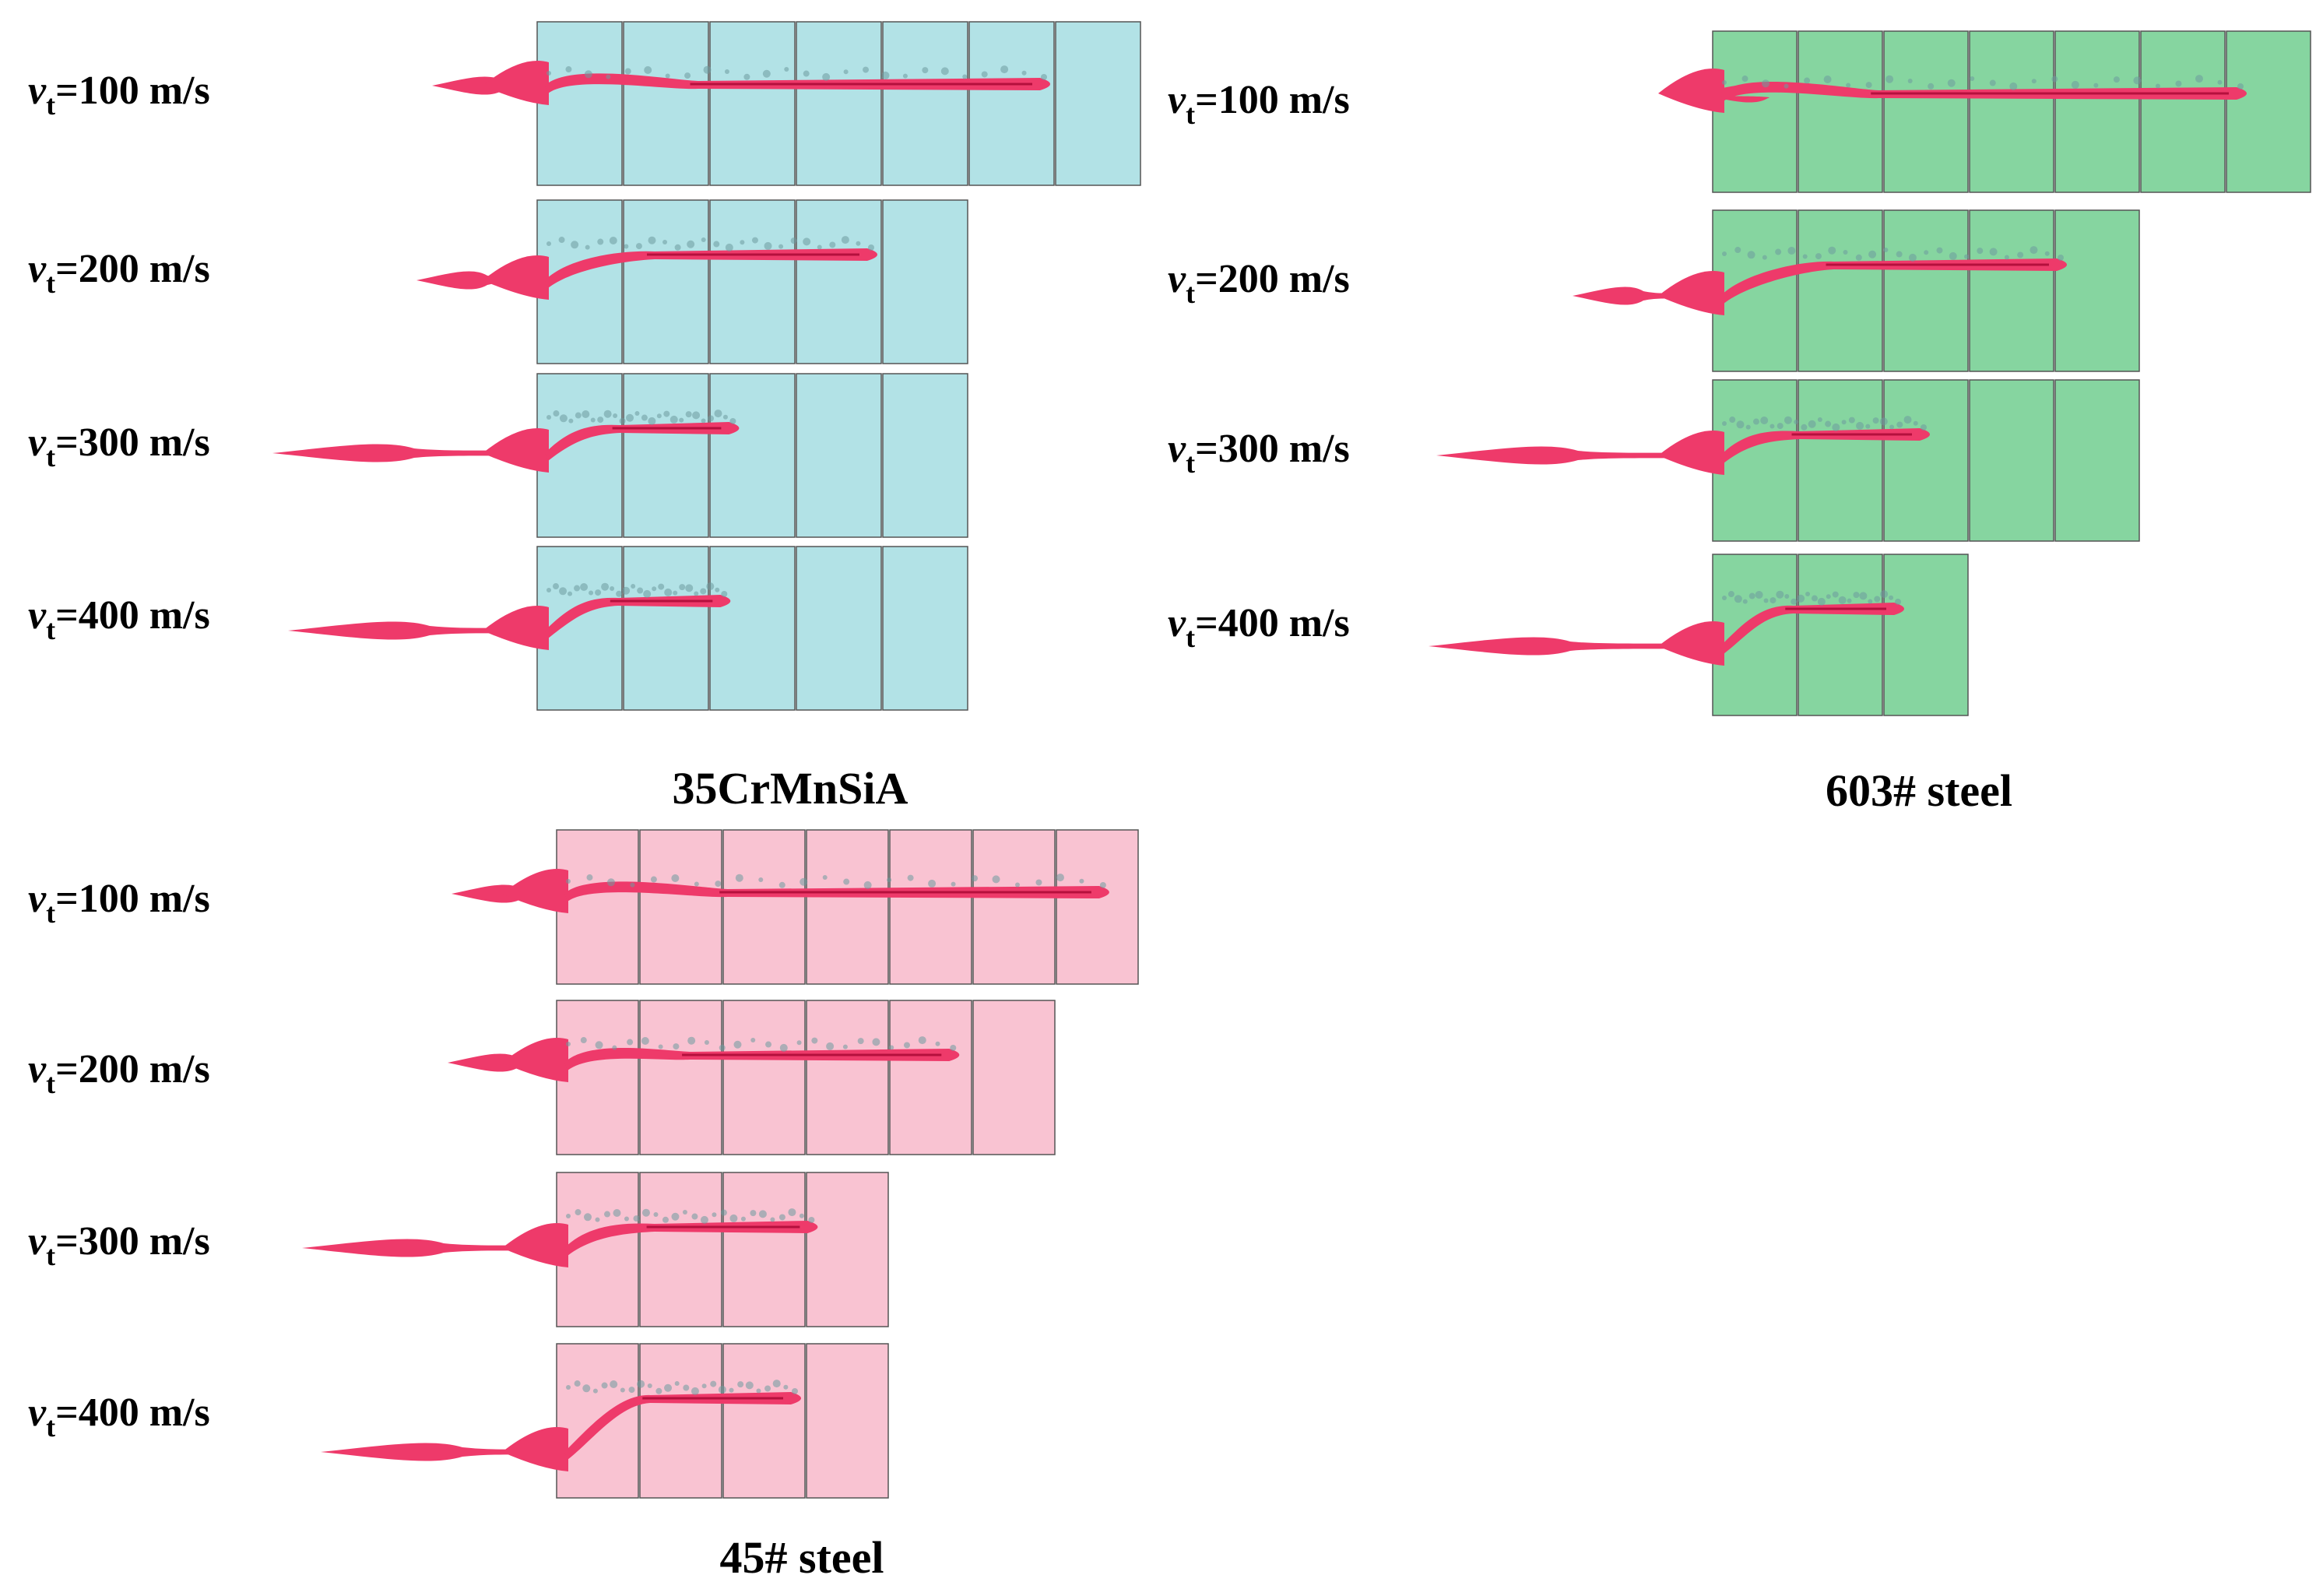 The image size is (2323, 1596). Describe the element at coordinates (791, 788) in the screenshot. I see `panel-caption: 35CrMnSiA` at that location.